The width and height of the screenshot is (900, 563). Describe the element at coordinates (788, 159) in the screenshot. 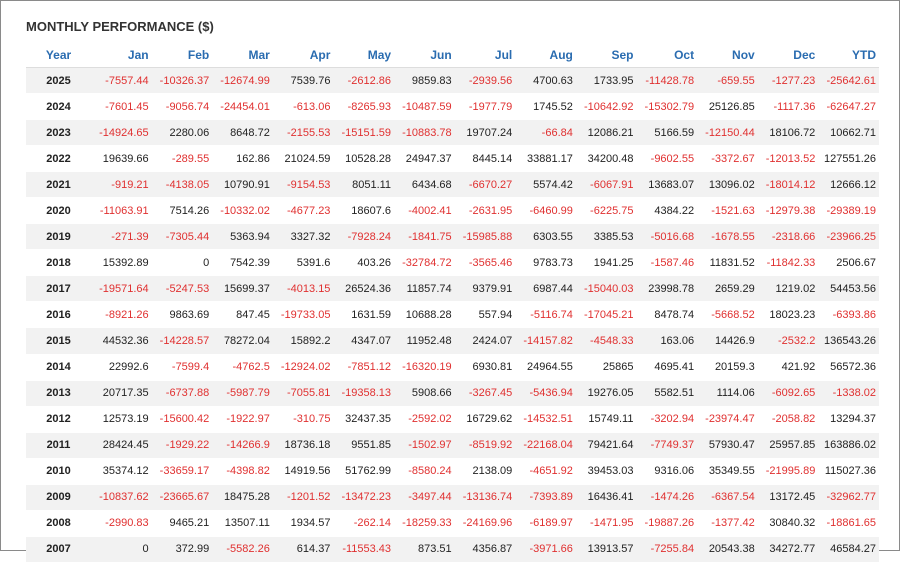

I see `value-cell: -12013.52` at that location.